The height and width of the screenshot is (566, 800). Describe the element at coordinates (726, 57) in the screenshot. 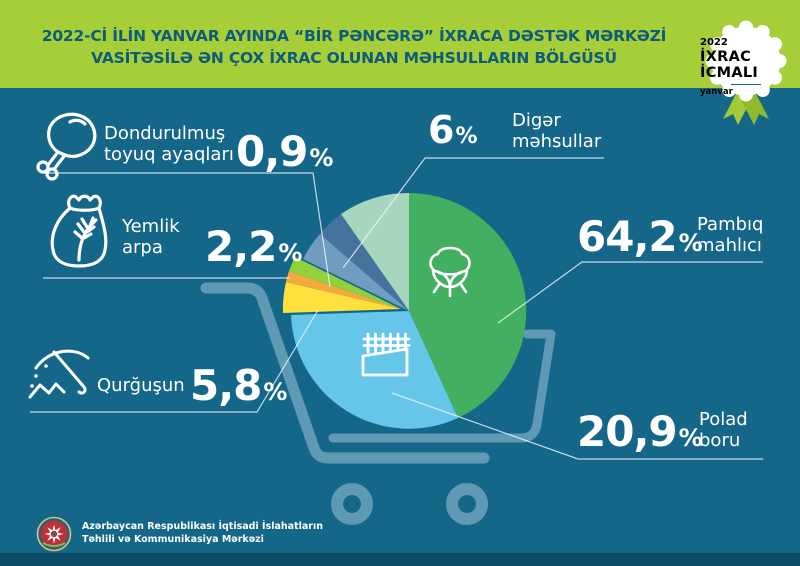

I see `badge-title-line1: İXRAC` at that location.